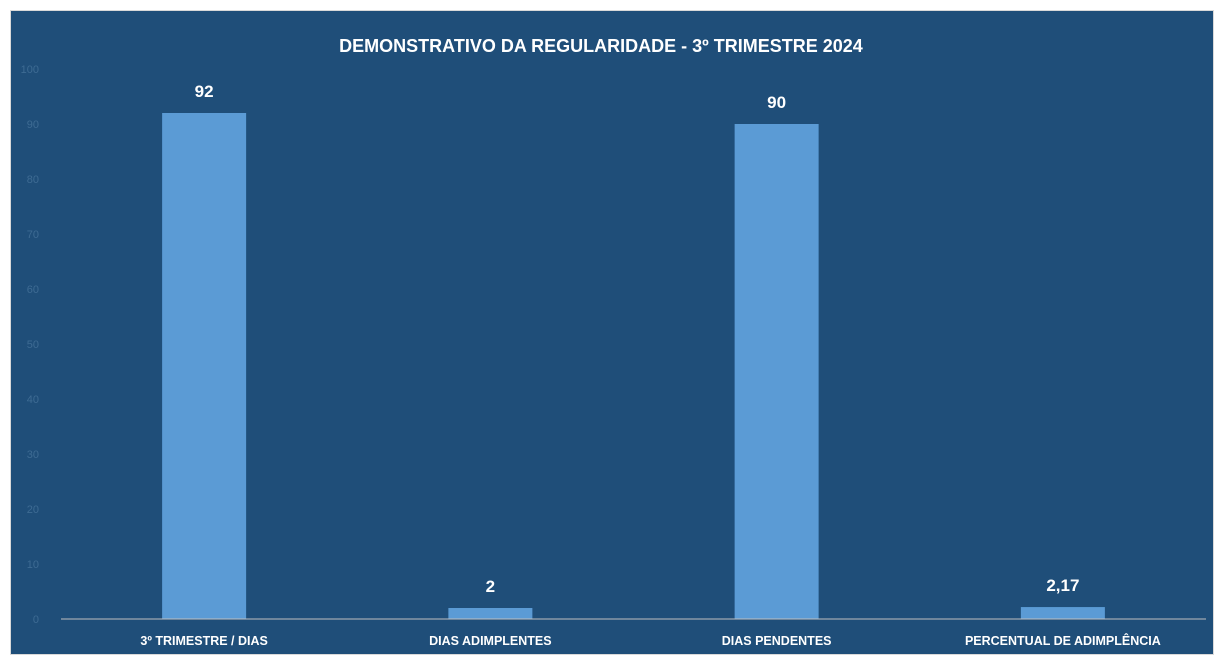  What do you see at coordinates (33, 565) in the screenshot?
I see `y-tick-label: 10` at bounding box center [33, 565].